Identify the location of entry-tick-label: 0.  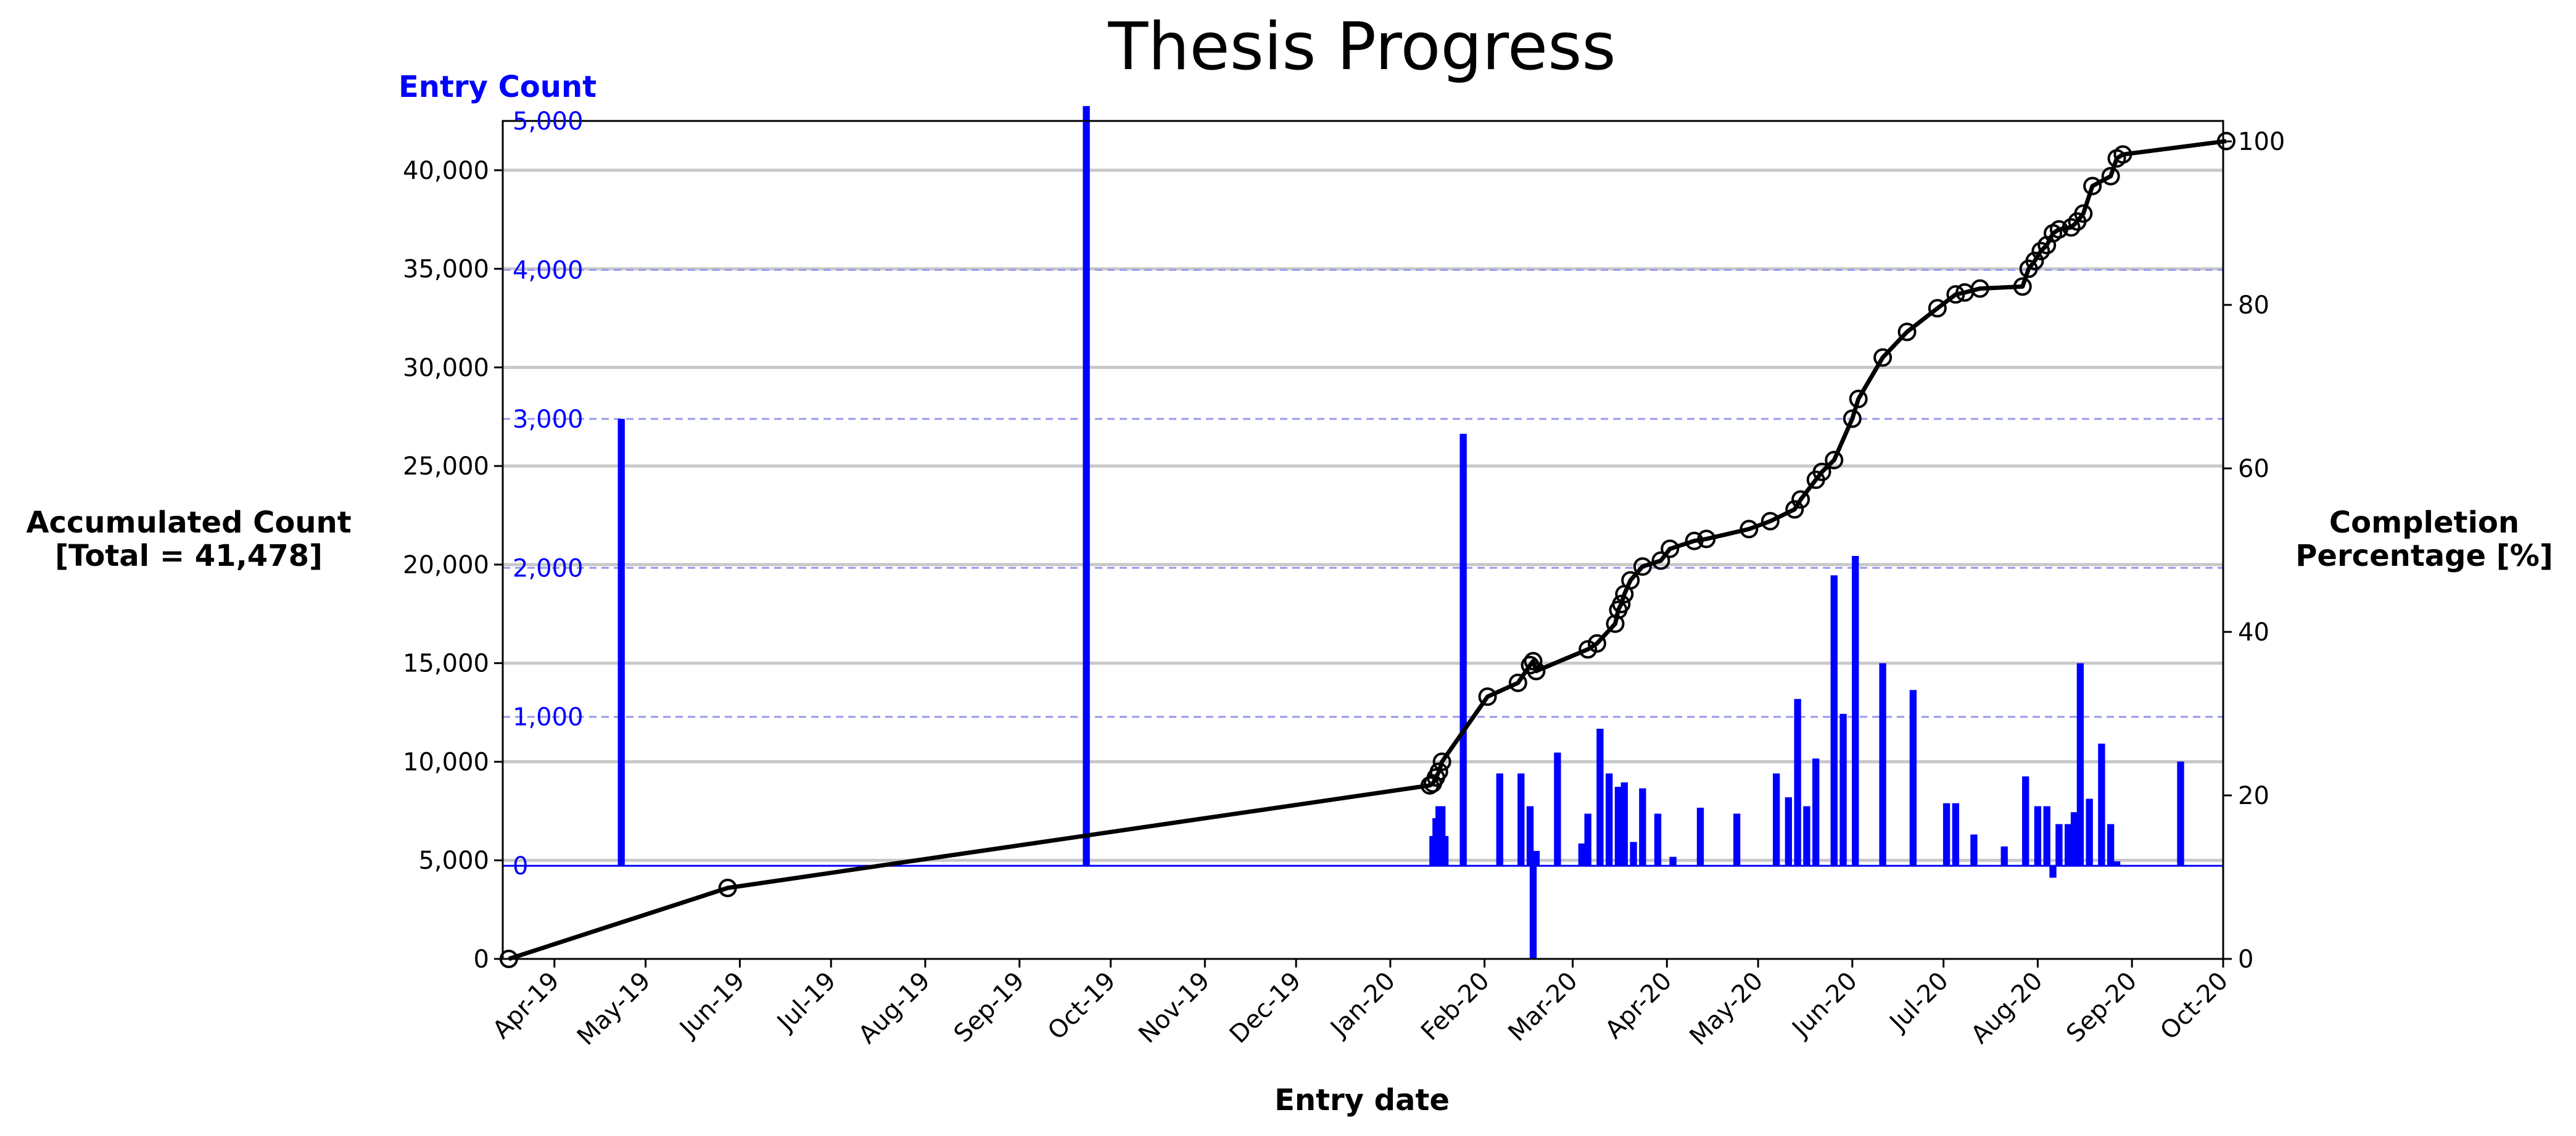
(520, 867).